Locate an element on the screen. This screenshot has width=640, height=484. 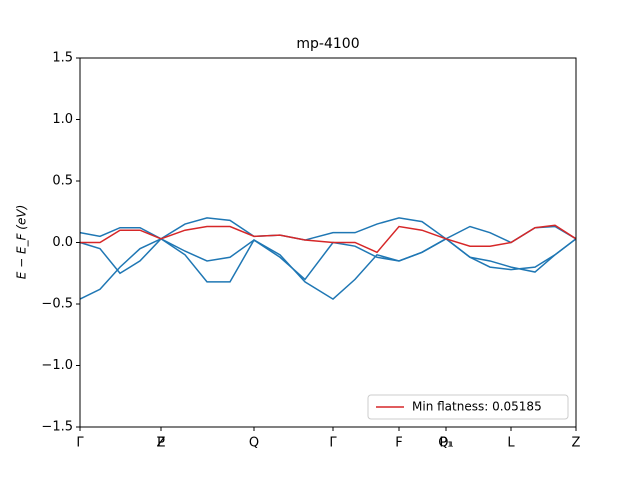
legend-label: Min flatness: 0.05185 is located at coordinates (477, 407).